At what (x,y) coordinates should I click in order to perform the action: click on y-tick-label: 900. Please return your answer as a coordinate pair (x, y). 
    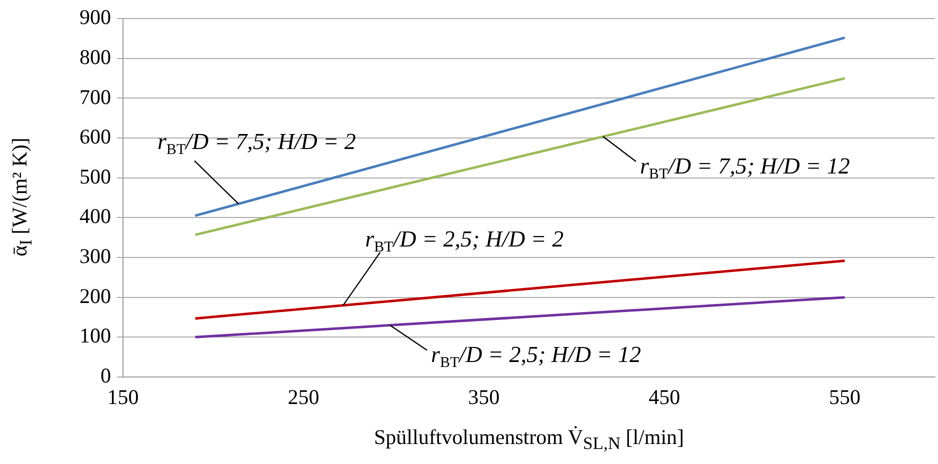
    Looking at the image, I should click on (95, 17).